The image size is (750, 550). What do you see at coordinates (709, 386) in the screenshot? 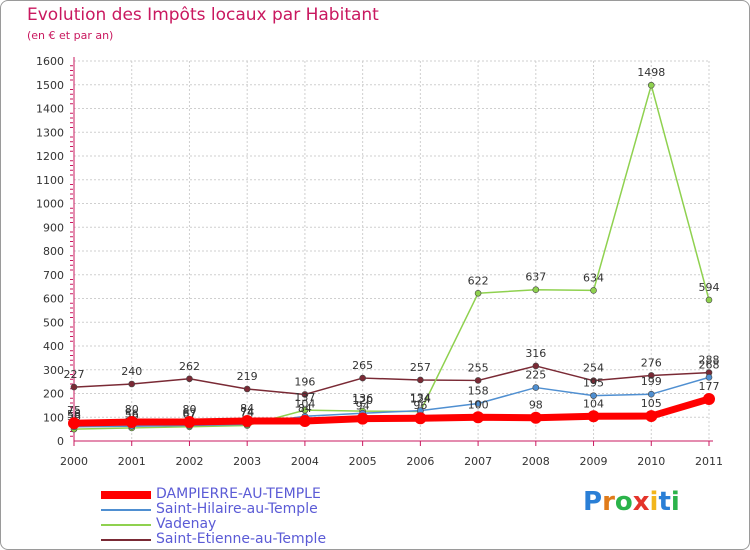
I see `data-label: 177` at bounding box center [709, 386].